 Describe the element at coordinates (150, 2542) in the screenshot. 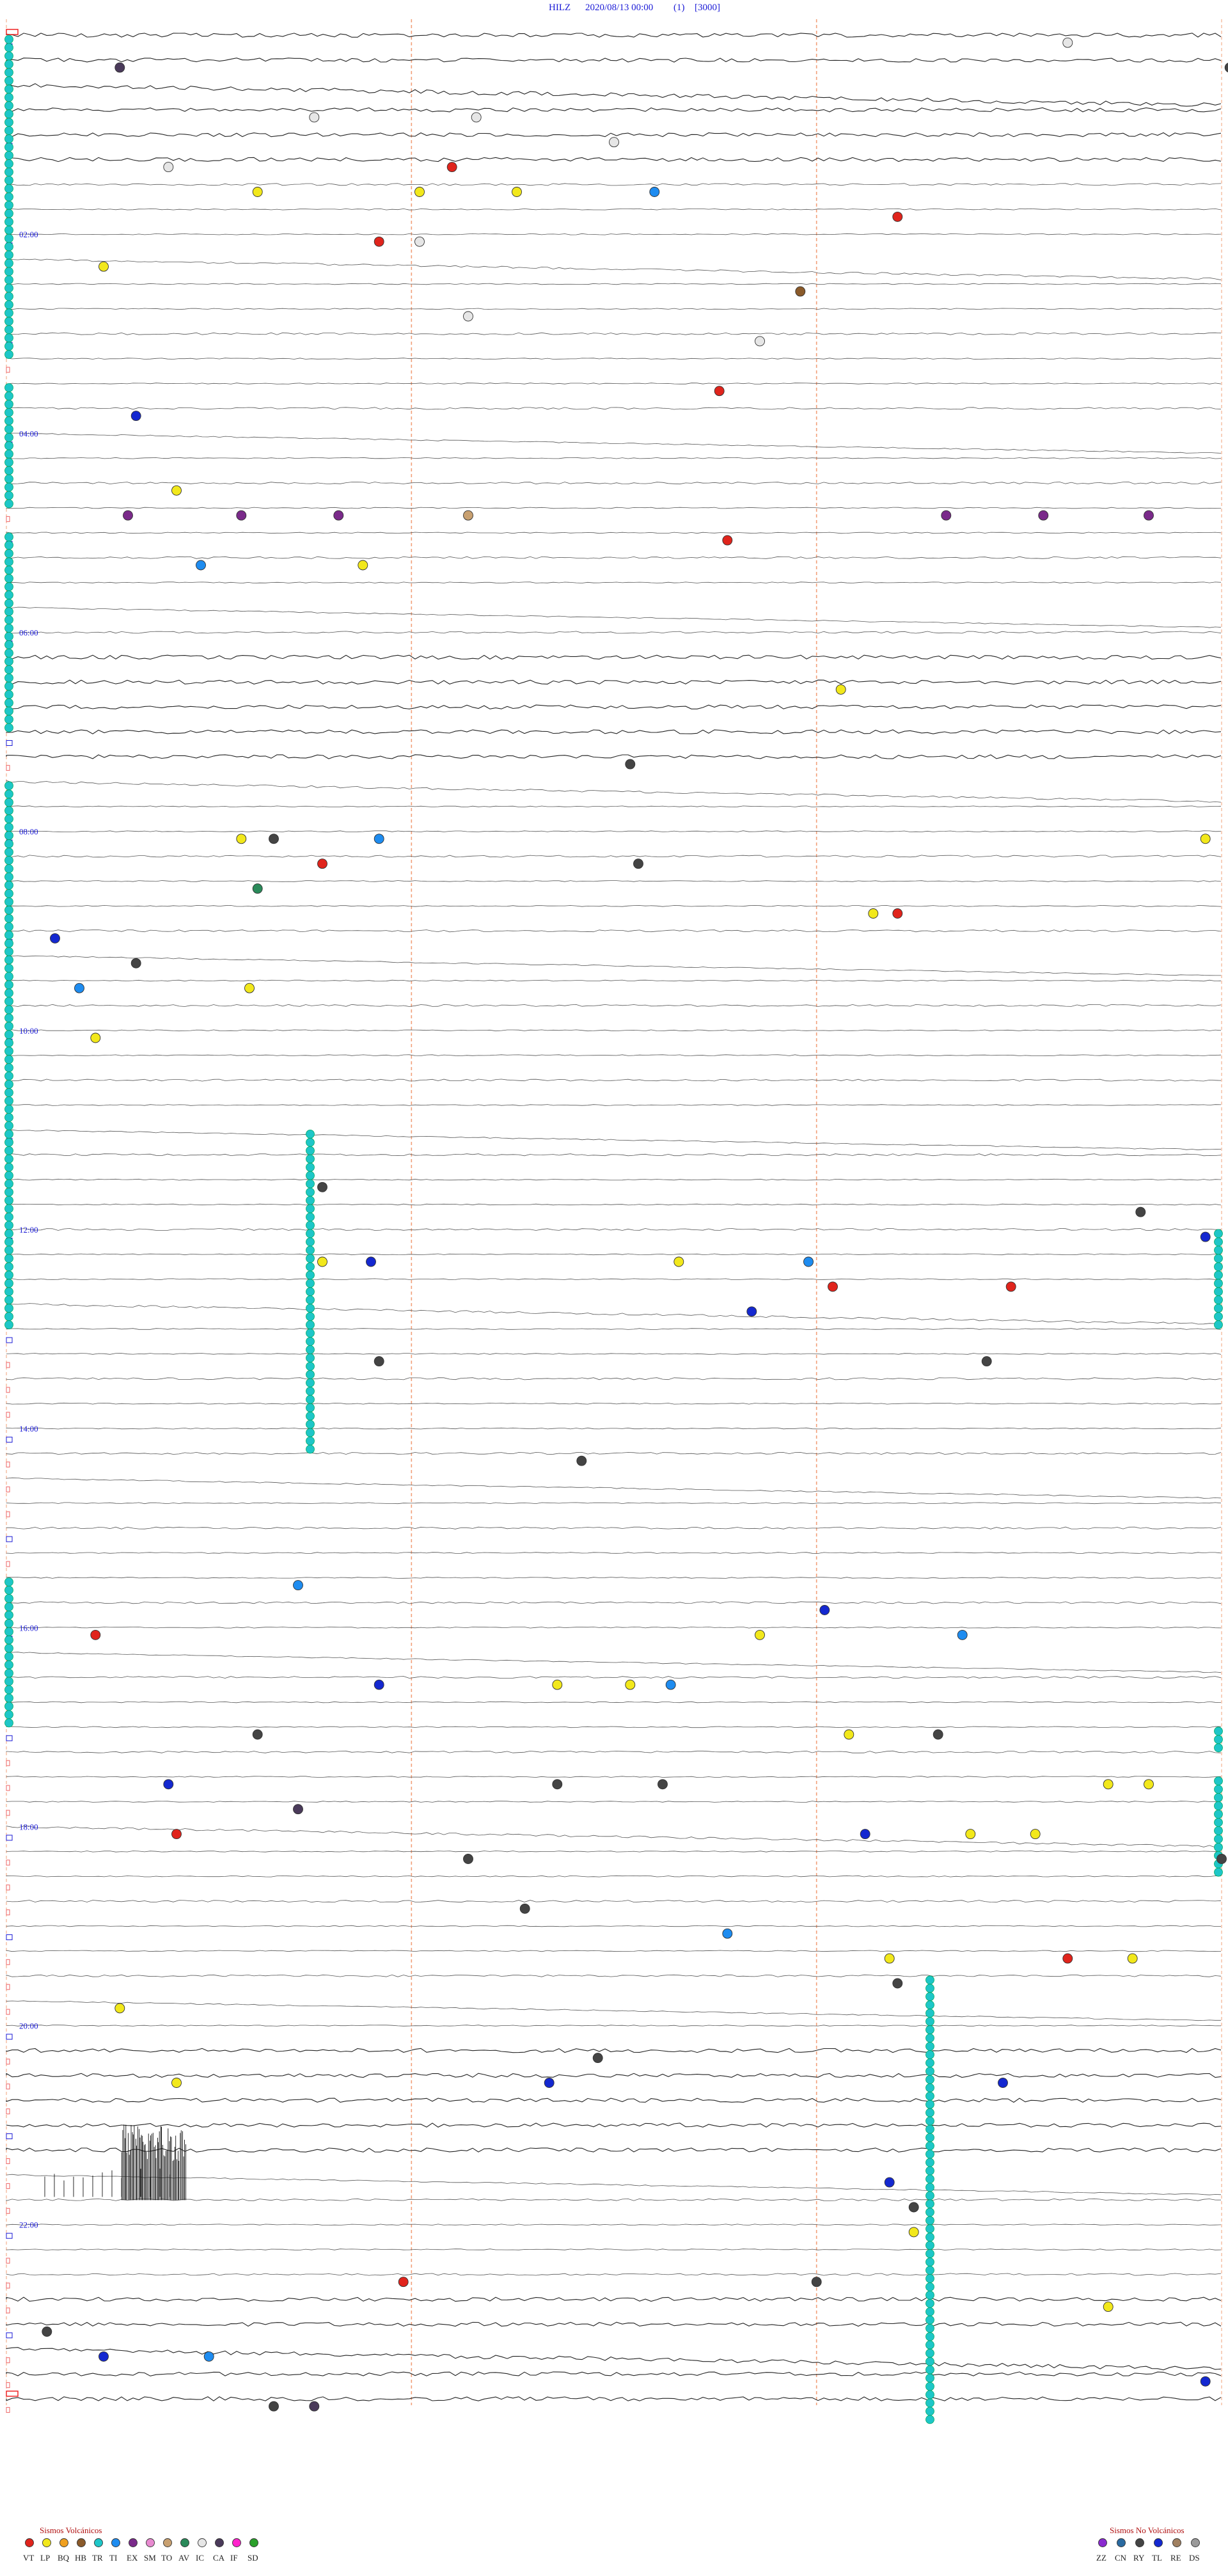

I see `legend-swatch-sm` at that location.